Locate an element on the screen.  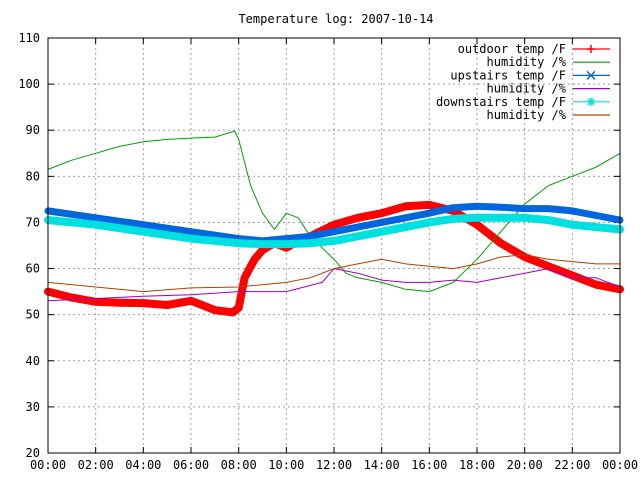
x-tick-label: 06:00 is located at coordinates (191, 465).